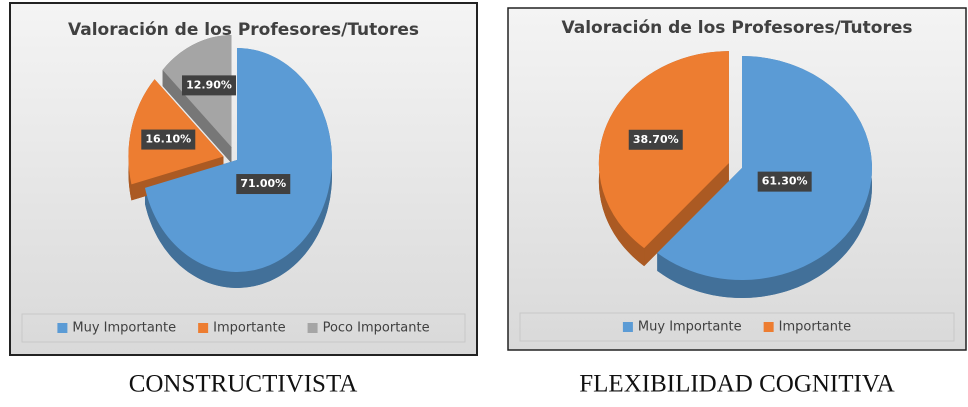 This screenshot has width=968, height=407. I want to click on caption: FLEXIBILIDAD COGNITIVA, so click(736, 384).